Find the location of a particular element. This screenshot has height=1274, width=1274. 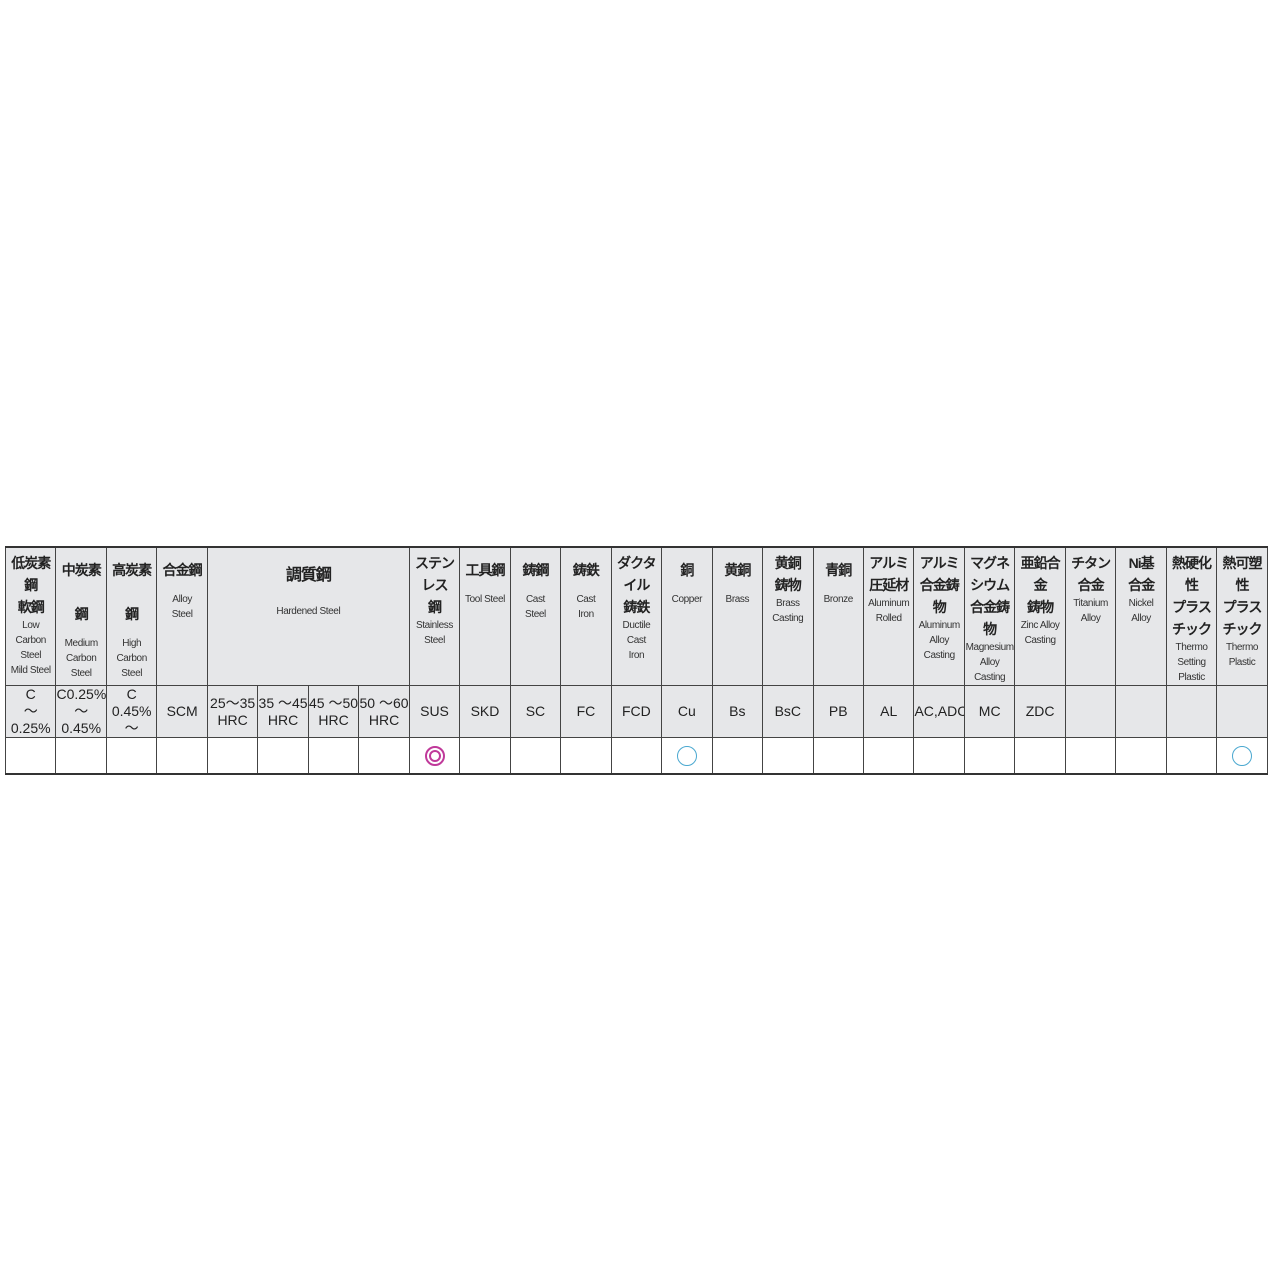

material-header: 高炭素鋼 High Carbon Steel is located at coordinates (131, 616).